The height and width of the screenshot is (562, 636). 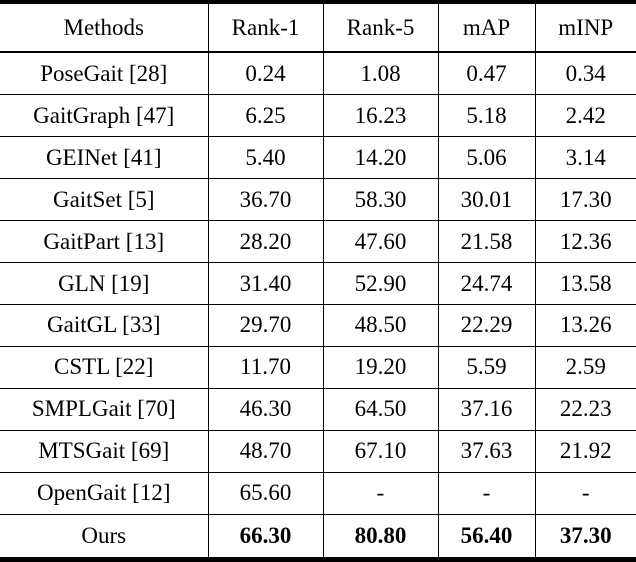 I want to click on rank5-cell: 1.08, so click(x=380, y=73).